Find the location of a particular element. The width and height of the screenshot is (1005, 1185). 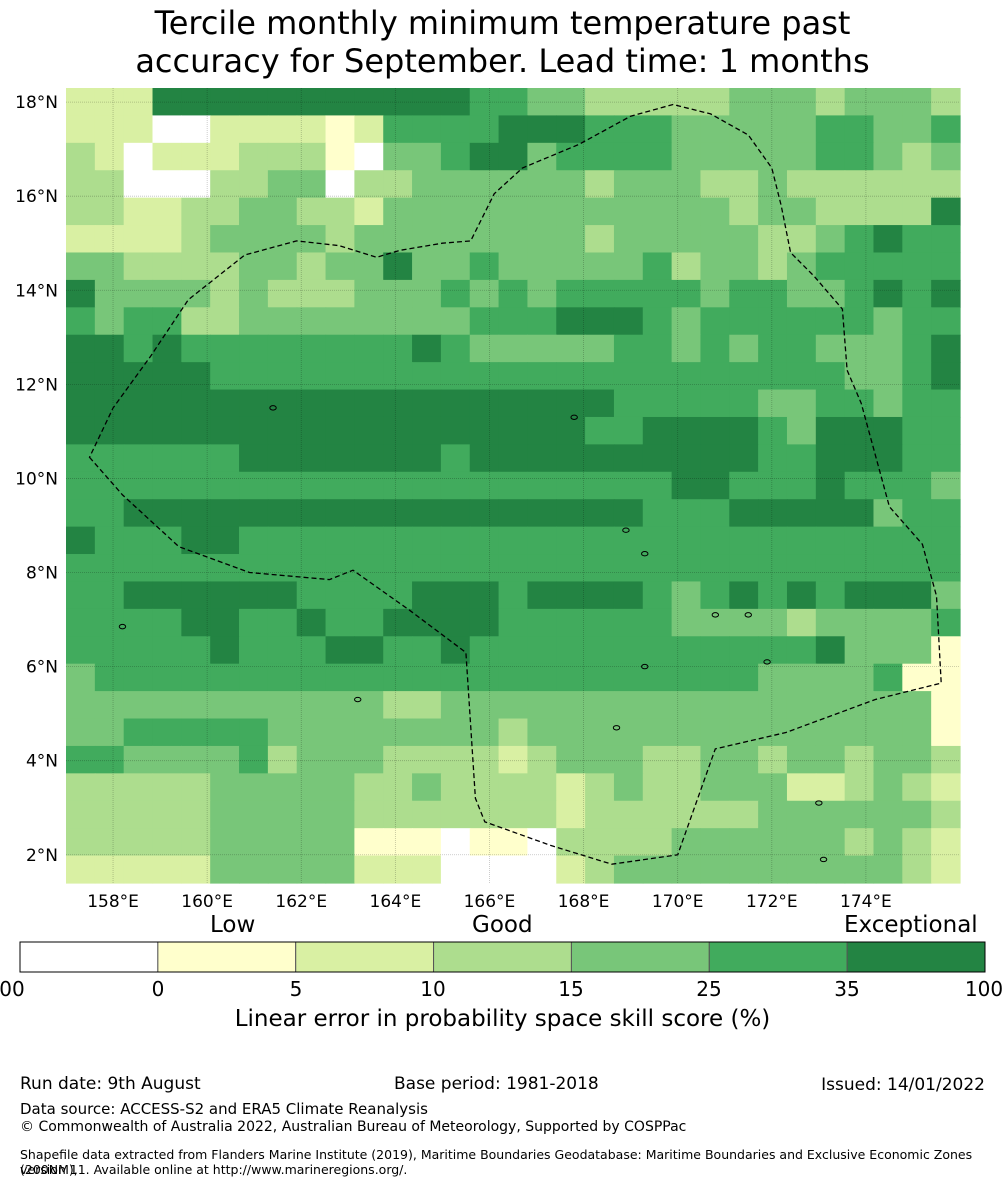

base-period: Base period: 1981-2018 is located at coordinates (496, 1084).